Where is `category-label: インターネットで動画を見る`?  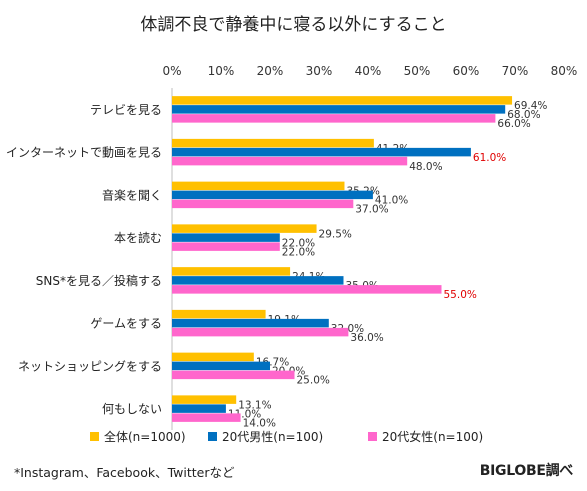
category-label: インターネットで動画を見る is located at coordinates (84, 153).